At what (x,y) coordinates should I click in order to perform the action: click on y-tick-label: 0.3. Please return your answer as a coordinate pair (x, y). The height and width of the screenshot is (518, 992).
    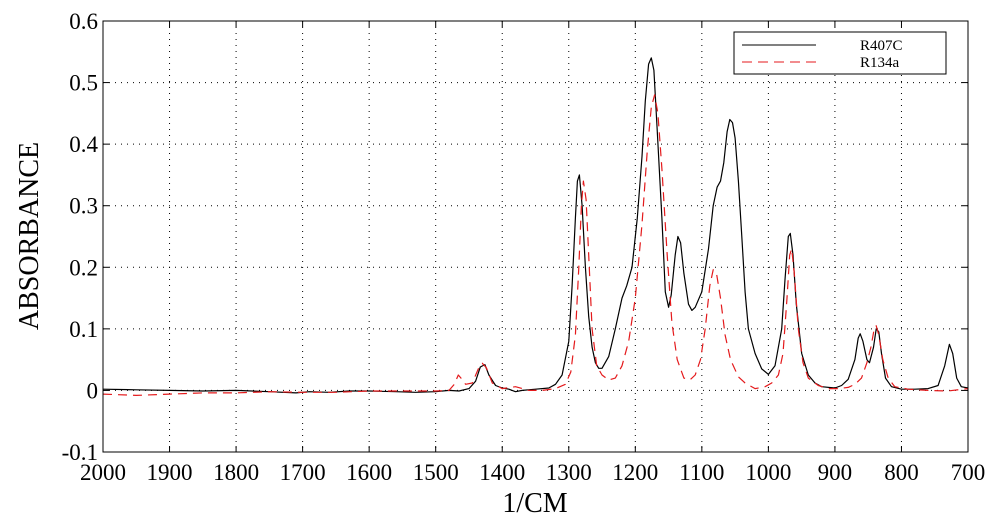
    Looking at the image, I should click on (83, 206).